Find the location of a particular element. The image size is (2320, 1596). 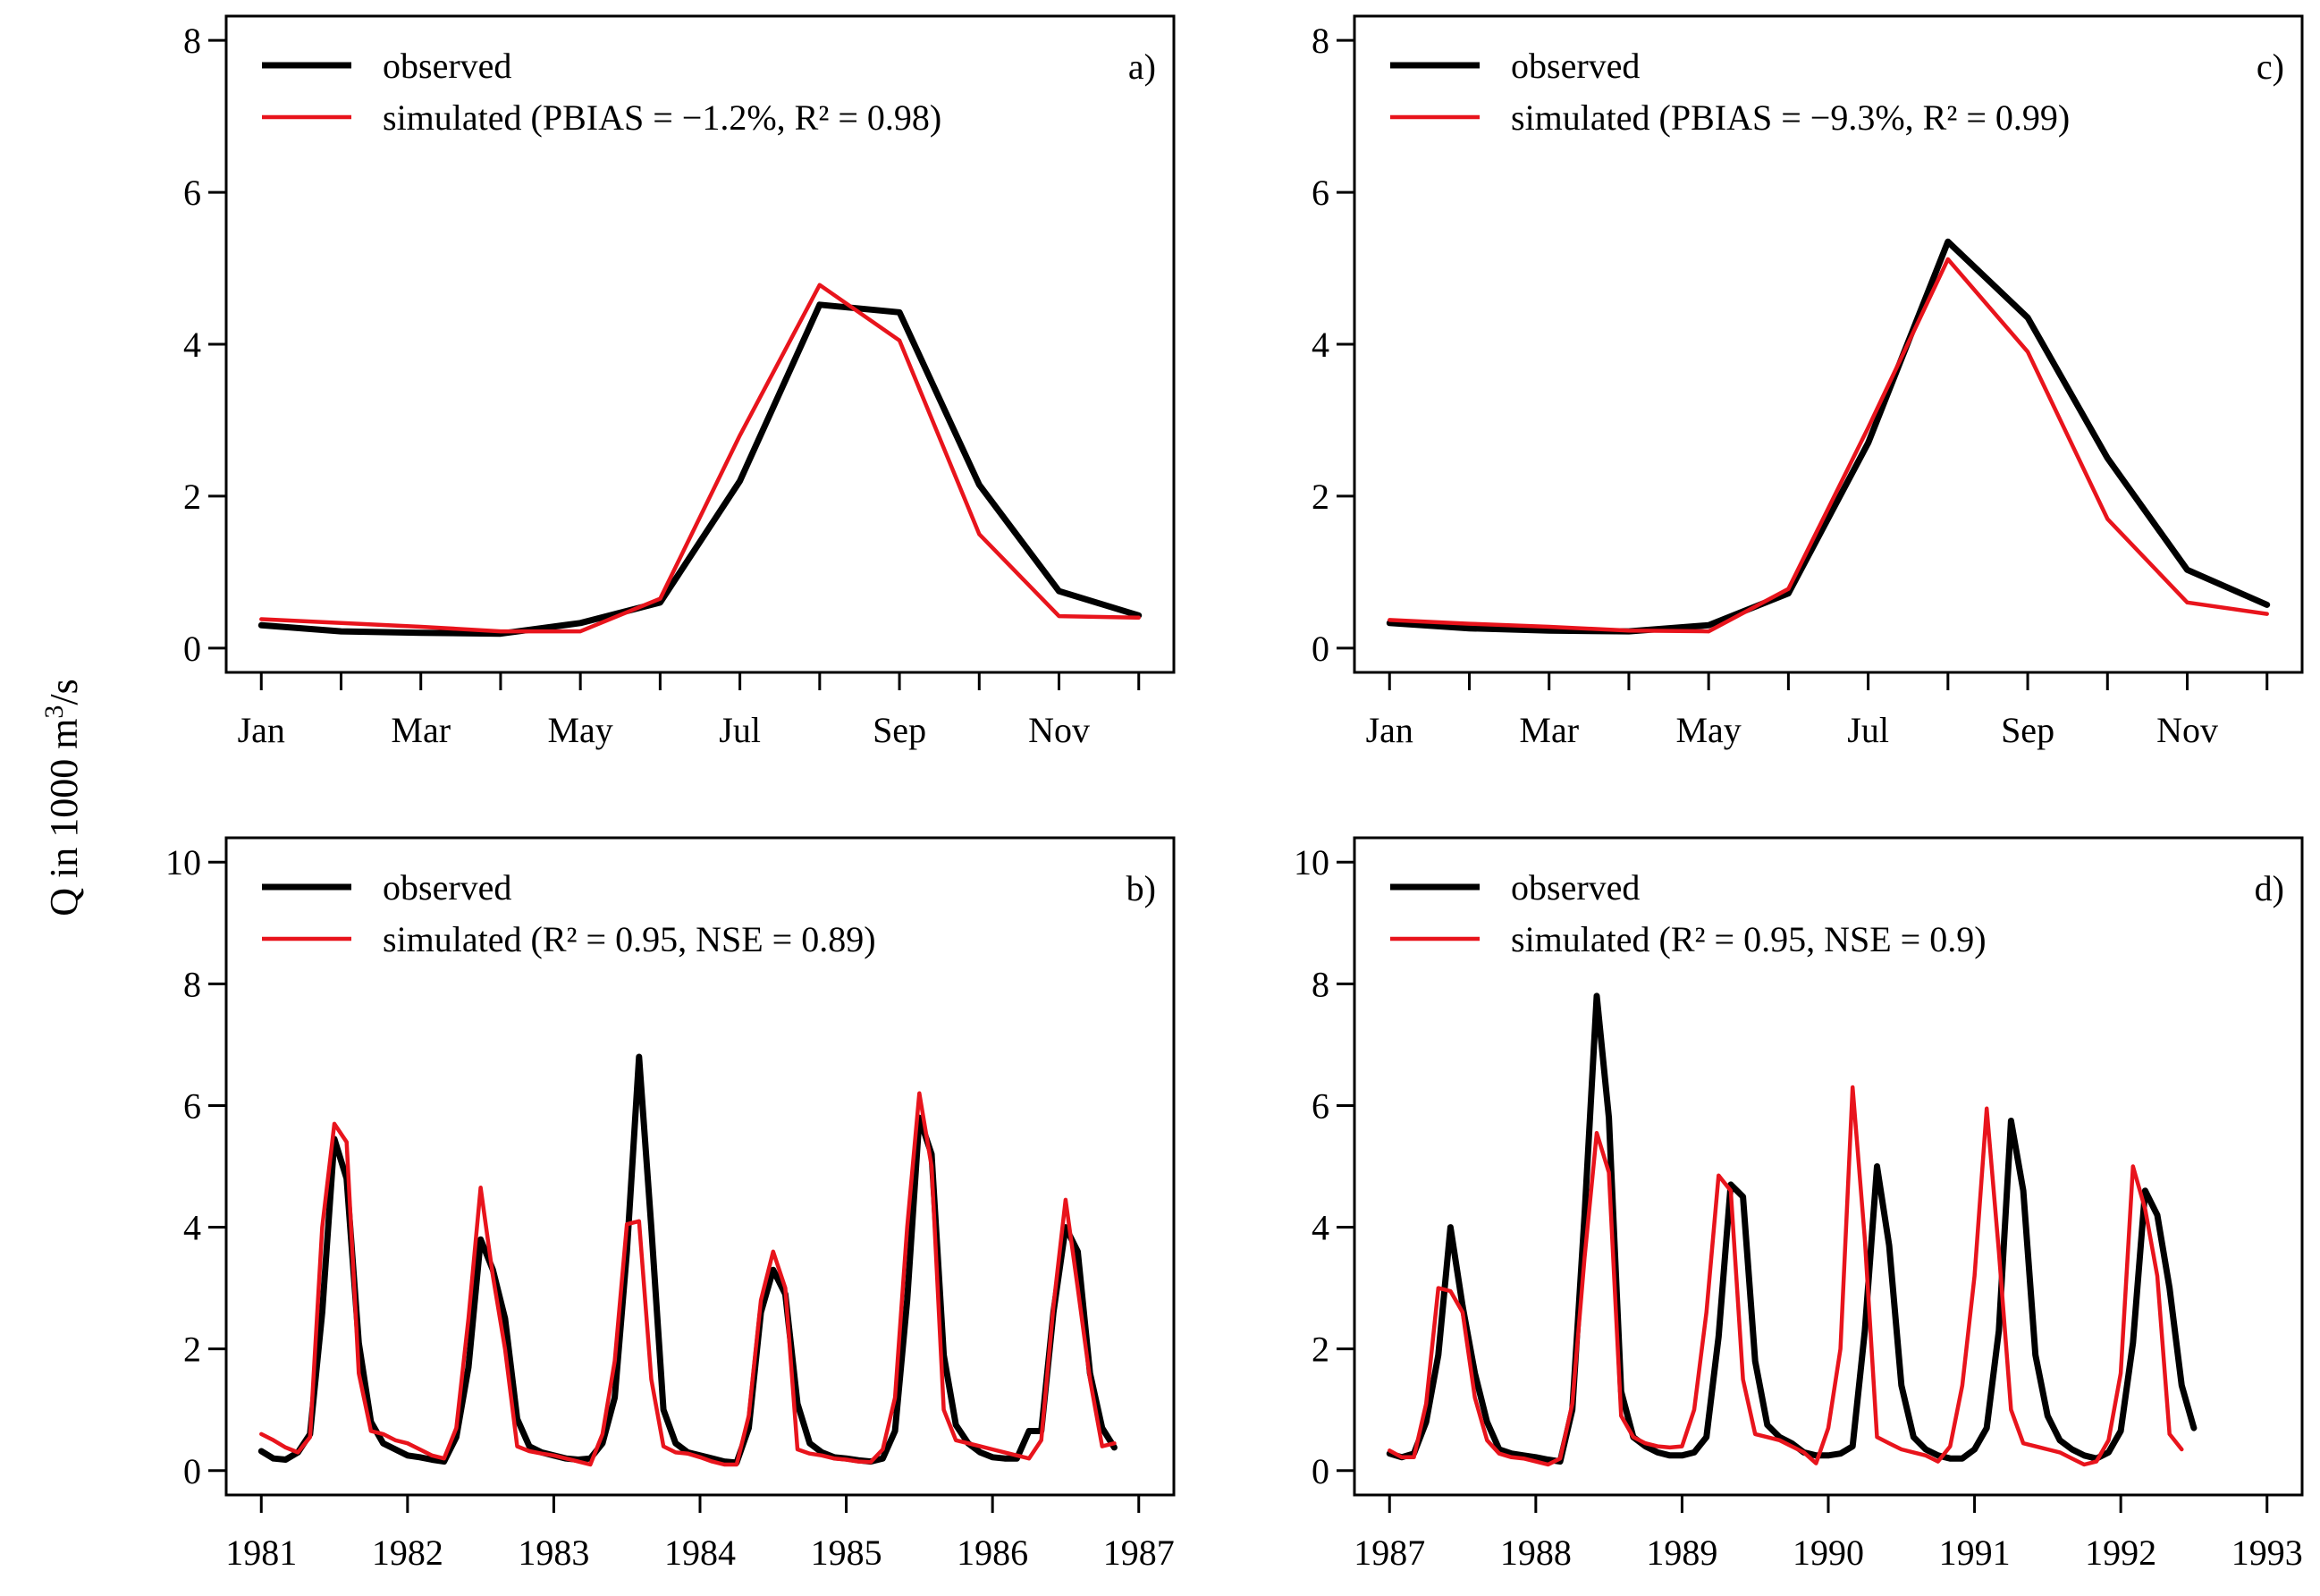

y-axis-label: Q in 1000 m3/s is located at coordinates (63, 798).